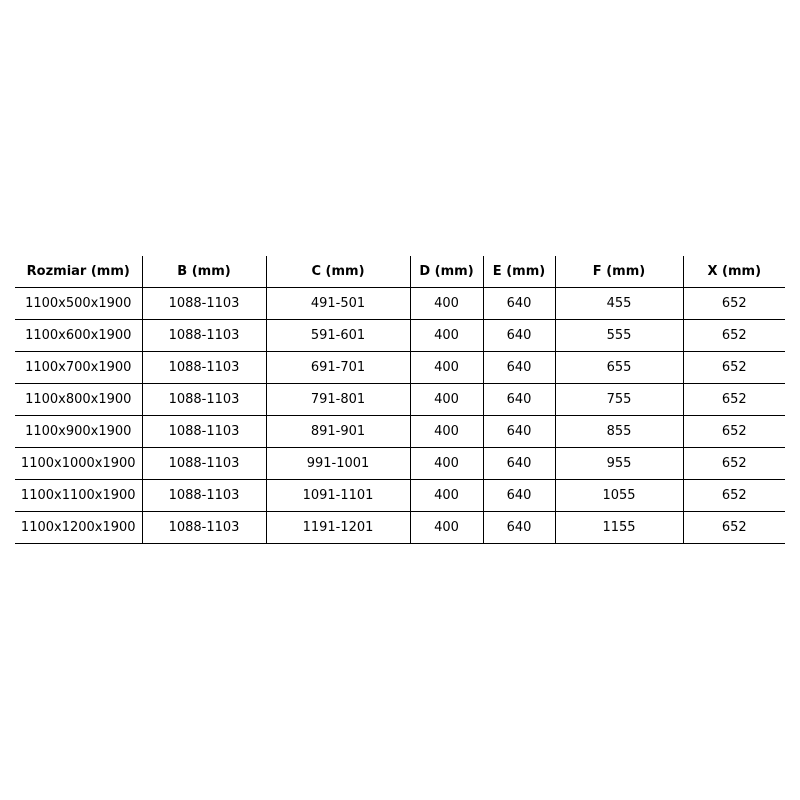 The height and width of the screenshot is (800, 800). I want to click on table-cell: 755, so click(618, 399).